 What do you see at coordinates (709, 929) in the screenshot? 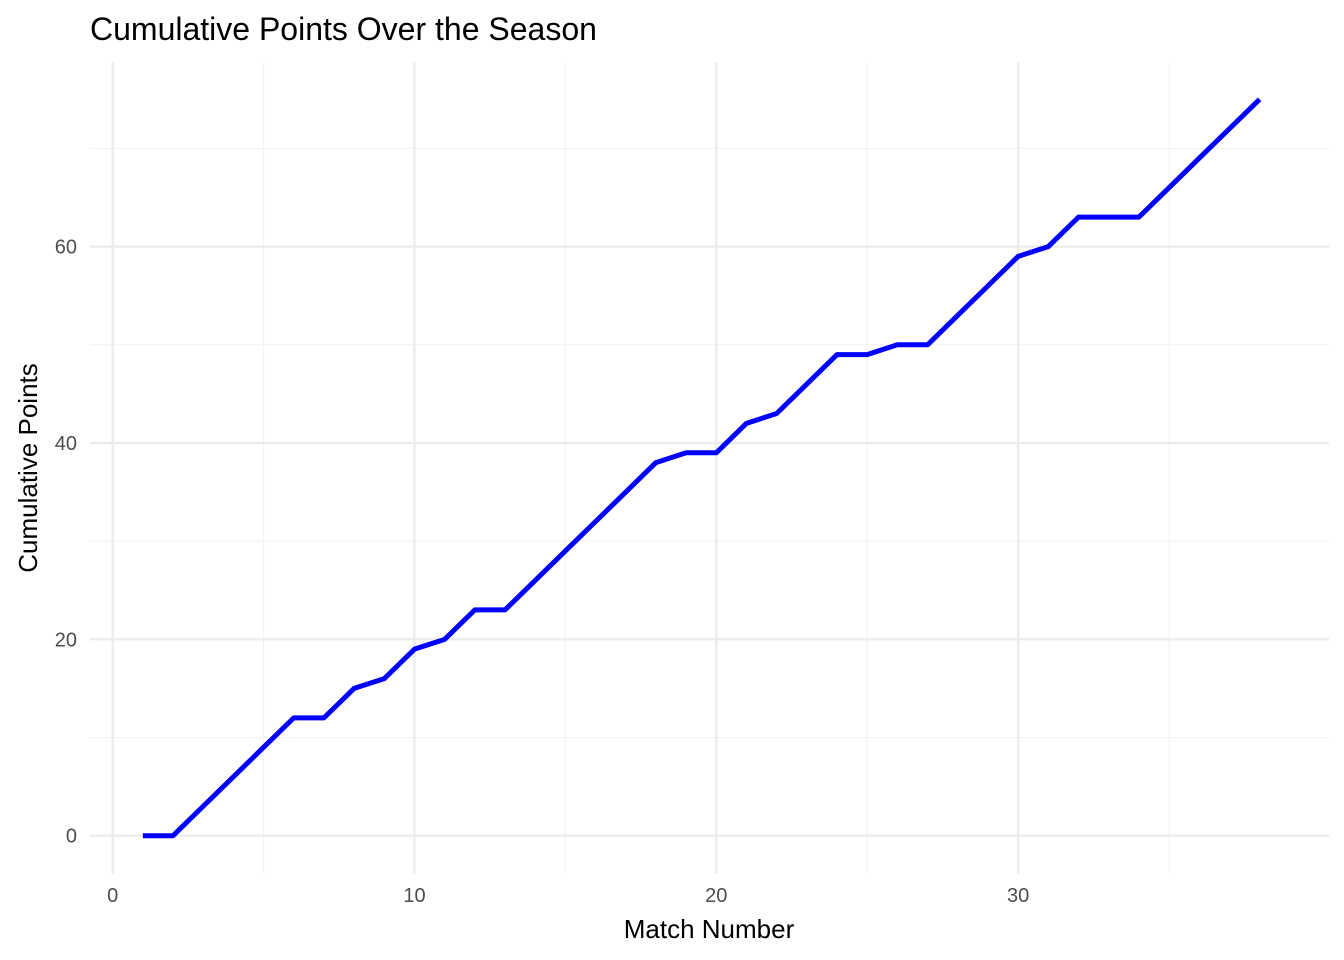
I see `x-axis-title: Match Number` at bounding box center [709, 929].